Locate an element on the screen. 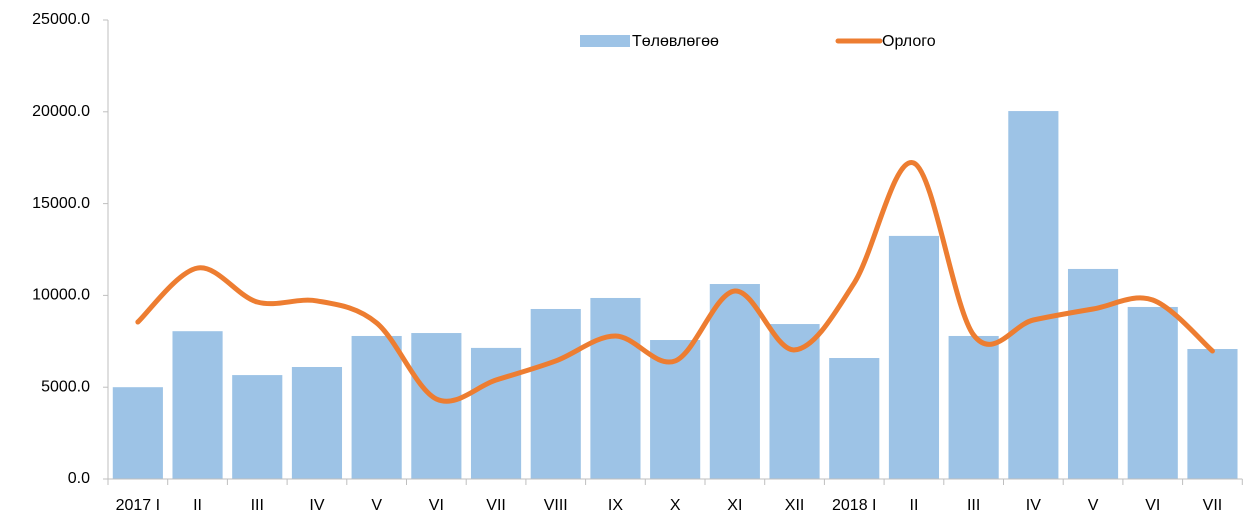  x-tick-label: 2017 I is located at coordinates (138, 505).